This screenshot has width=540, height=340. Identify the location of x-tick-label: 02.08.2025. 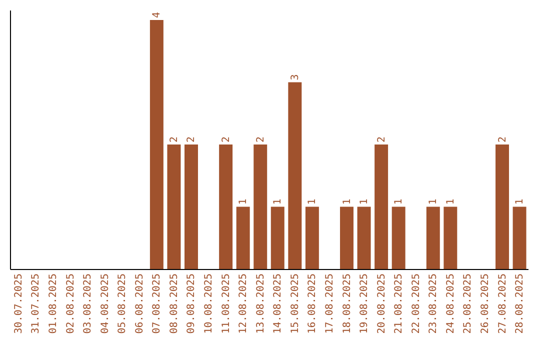
(70, 304).